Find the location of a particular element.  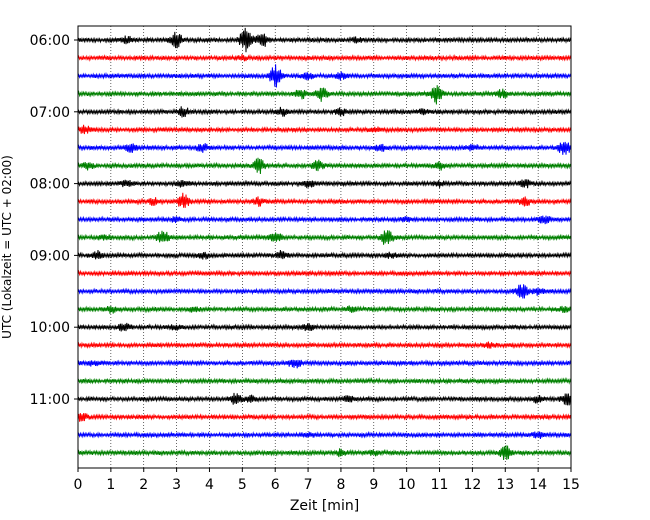

y-tick-label: 10:00 is located at coordinates (50, 328).